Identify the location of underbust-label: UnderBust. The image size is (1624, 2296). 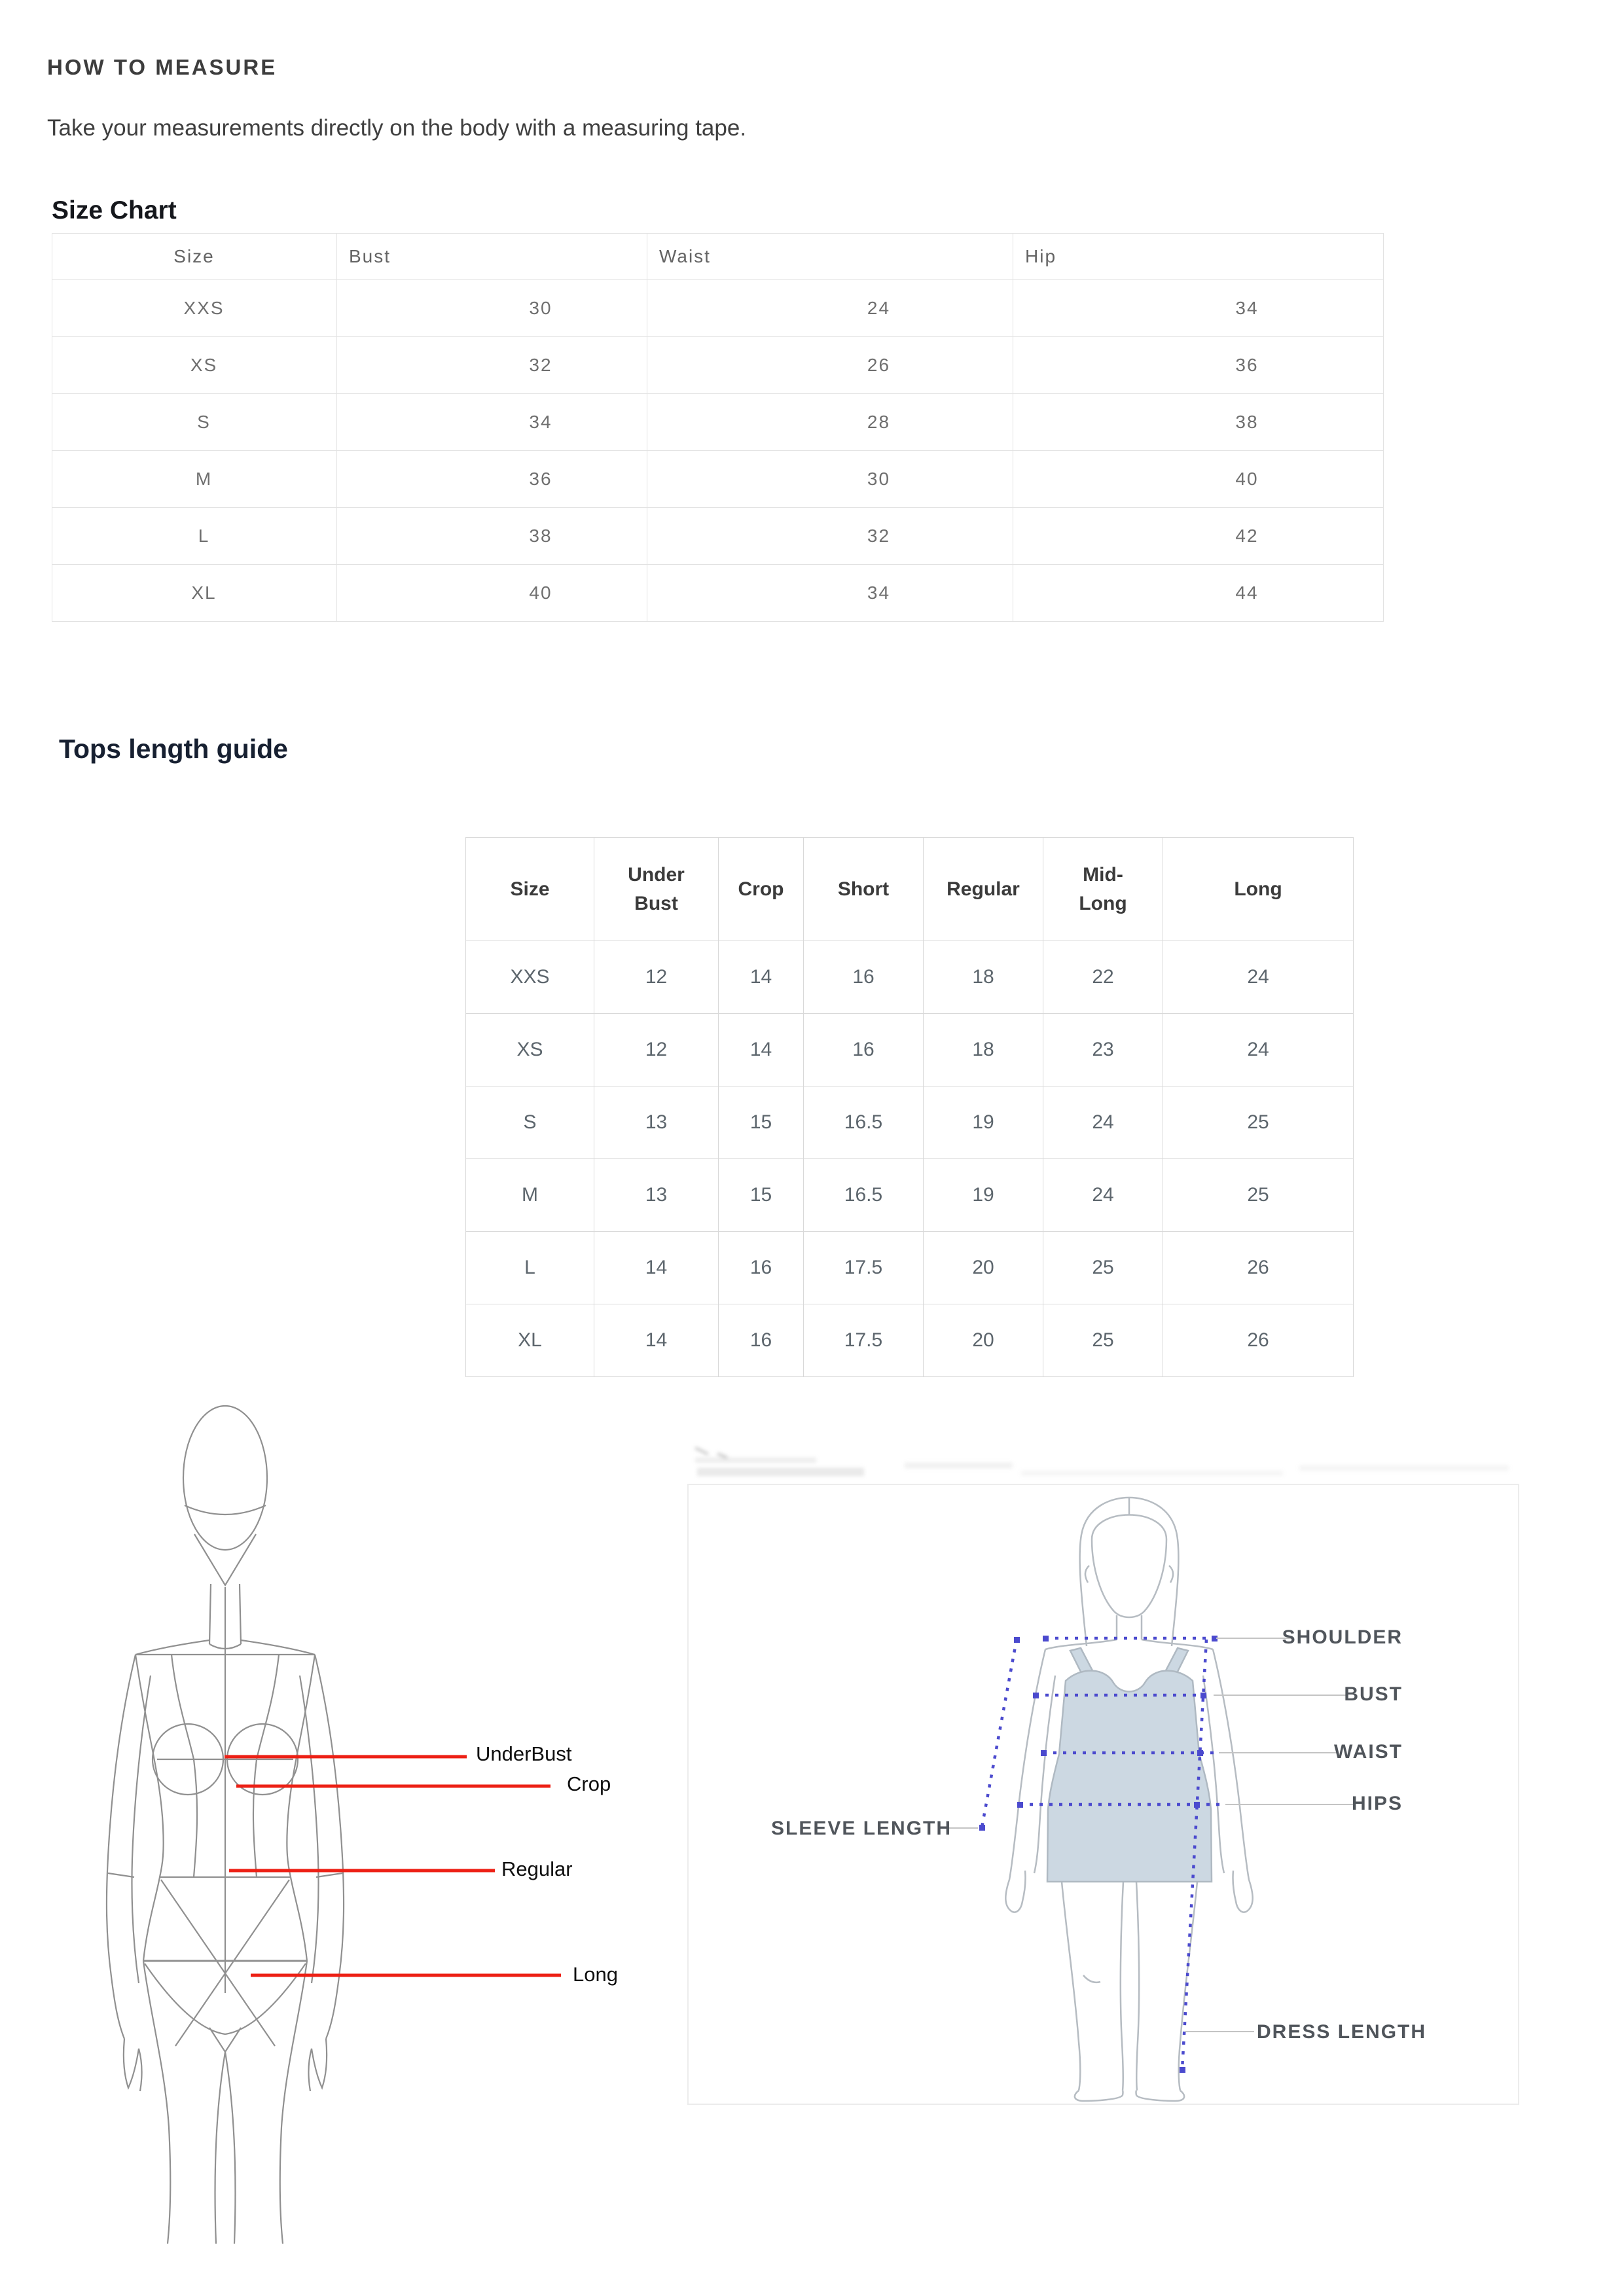
(524, 1753).